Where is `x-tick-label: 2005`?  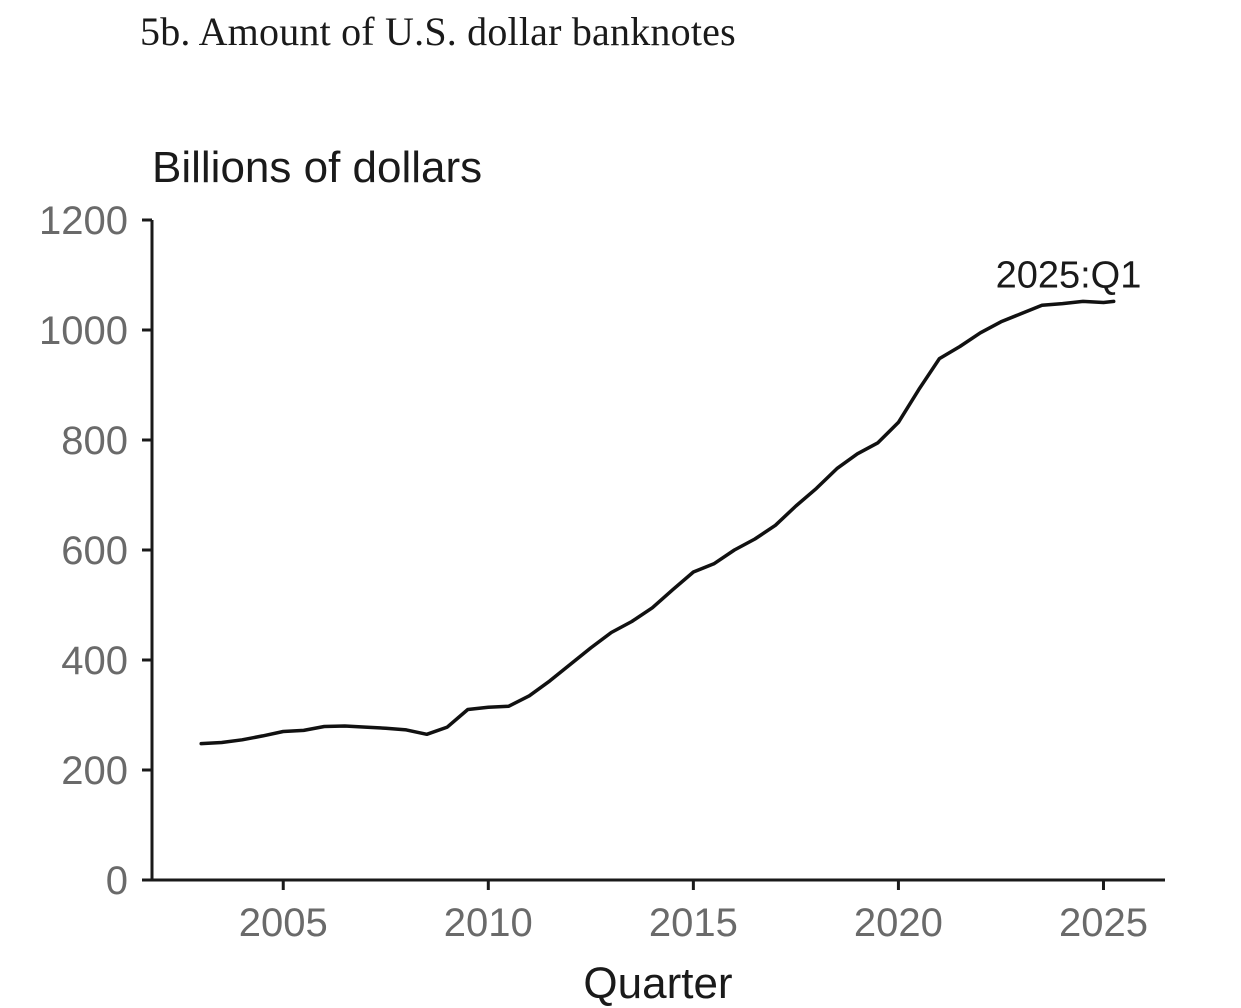
x-tick-label: 2005 is located at coordinates (283, 923).